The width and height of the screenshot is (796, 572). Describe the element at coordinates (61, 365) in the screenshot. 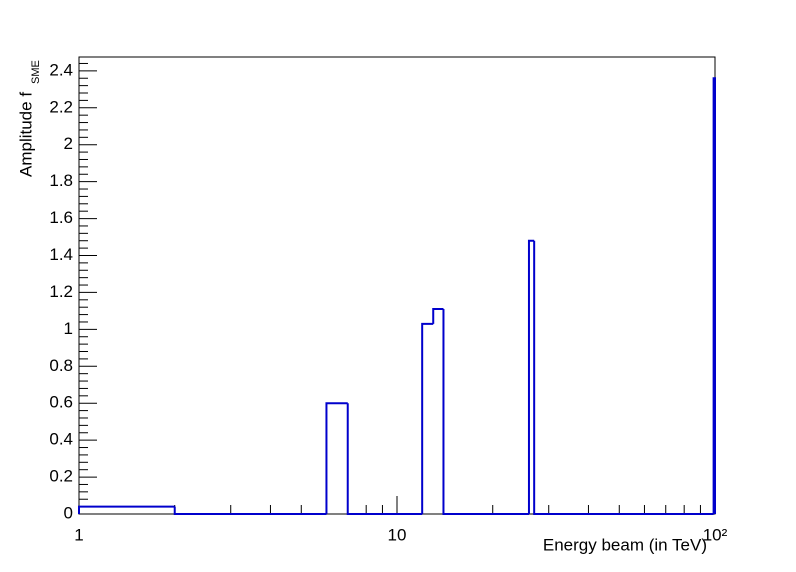

I see `y-tick-label: 0.8` at that location.